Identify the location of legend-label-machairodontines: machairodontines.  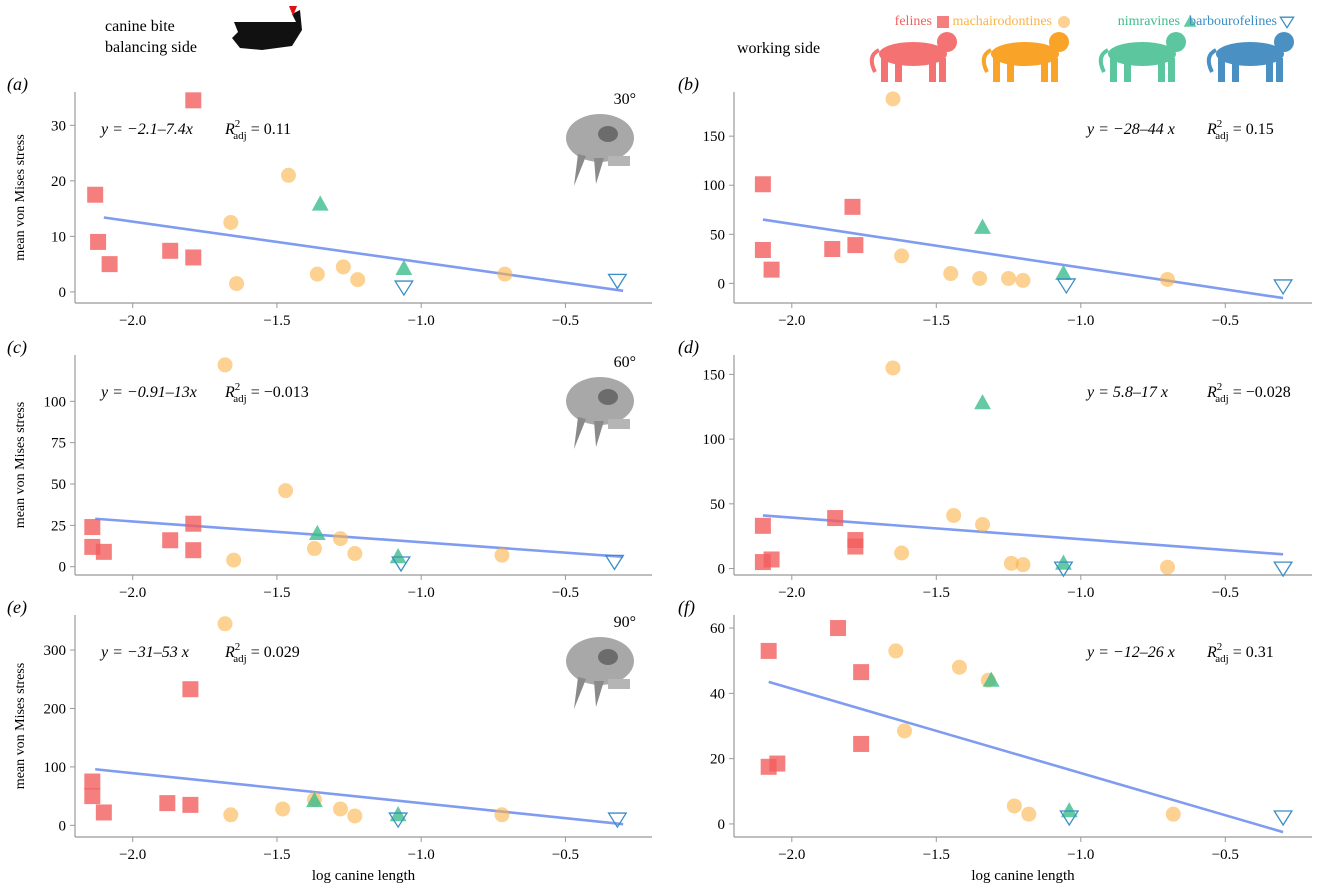
(1002, 21).